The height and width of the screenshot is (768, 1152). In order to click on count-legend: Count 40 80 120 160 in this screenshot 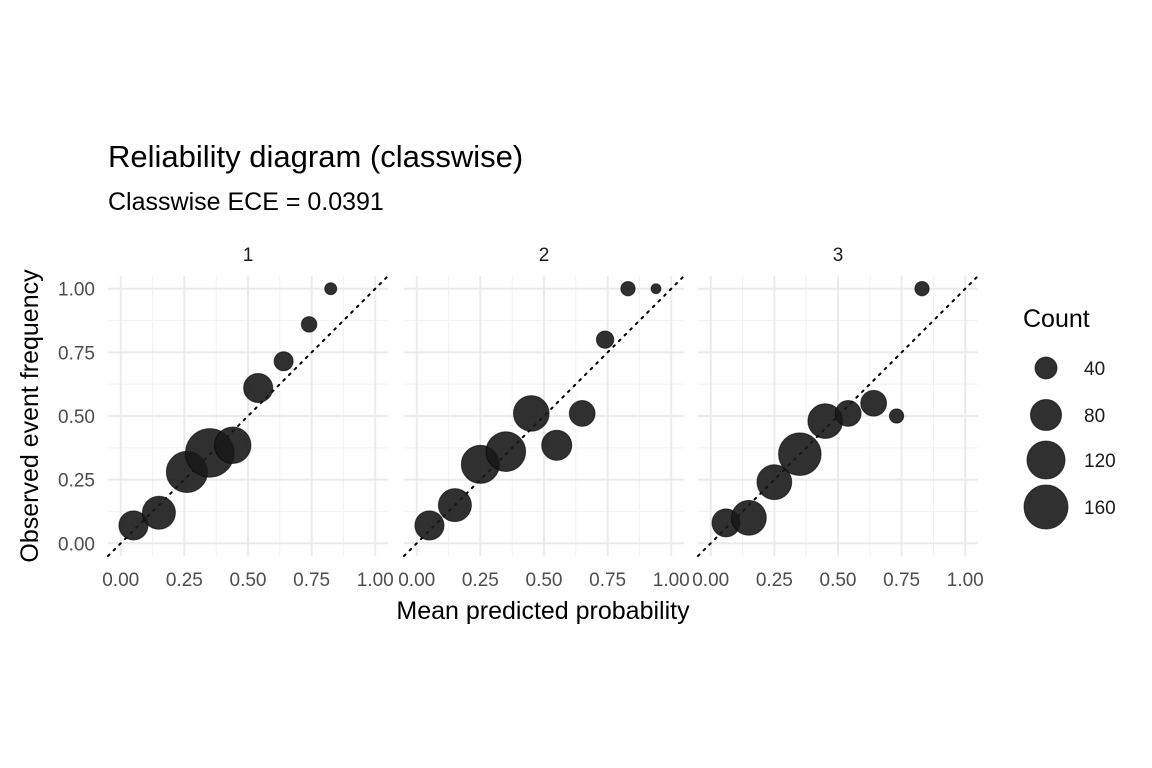, I will do `click(1069, 417)`.